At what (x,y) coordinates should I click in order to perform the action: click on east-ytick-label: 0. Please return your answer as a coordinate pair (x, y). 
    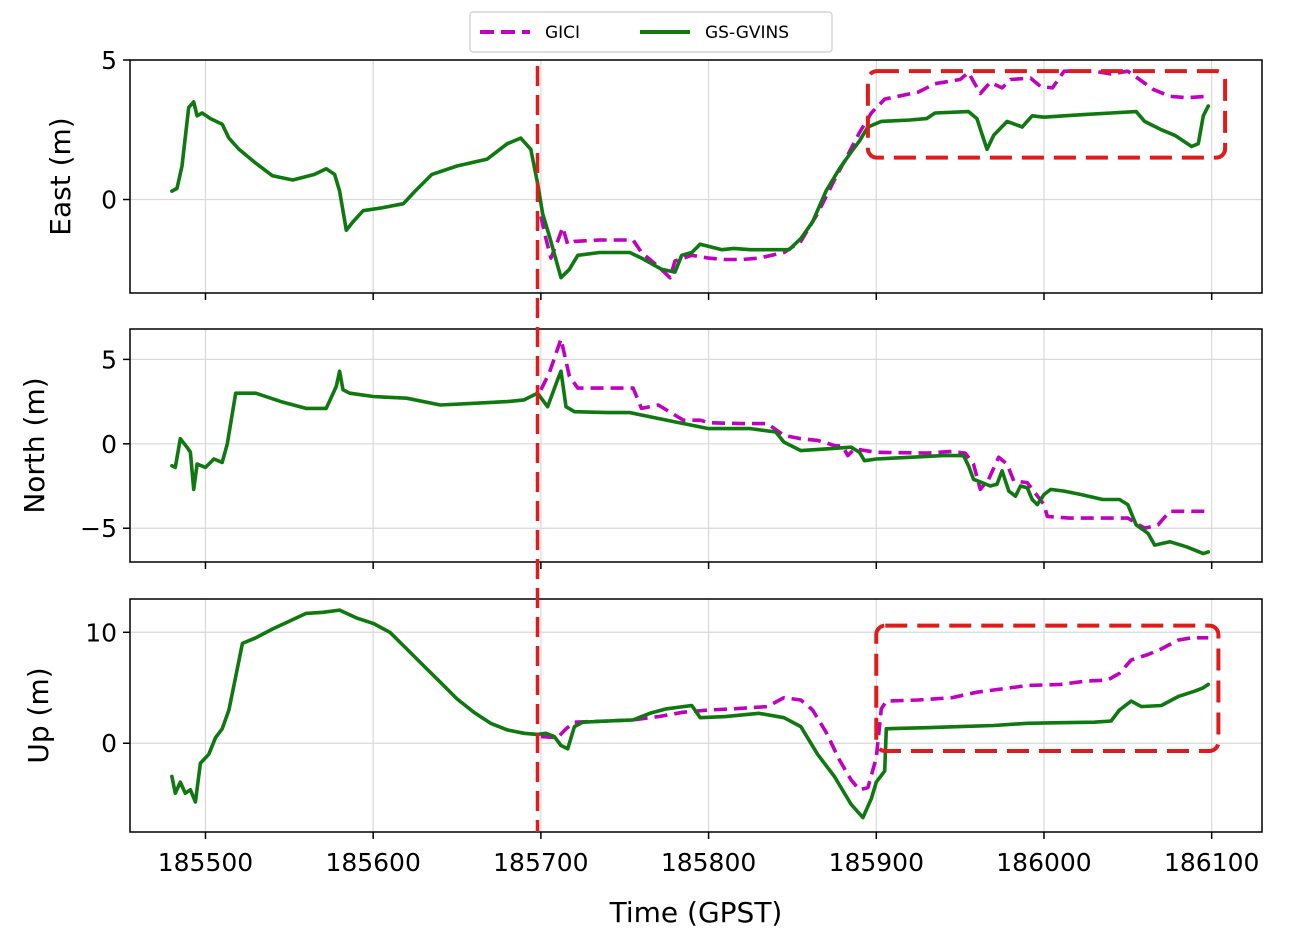
    Looking at the image, I should click on (109, 200).